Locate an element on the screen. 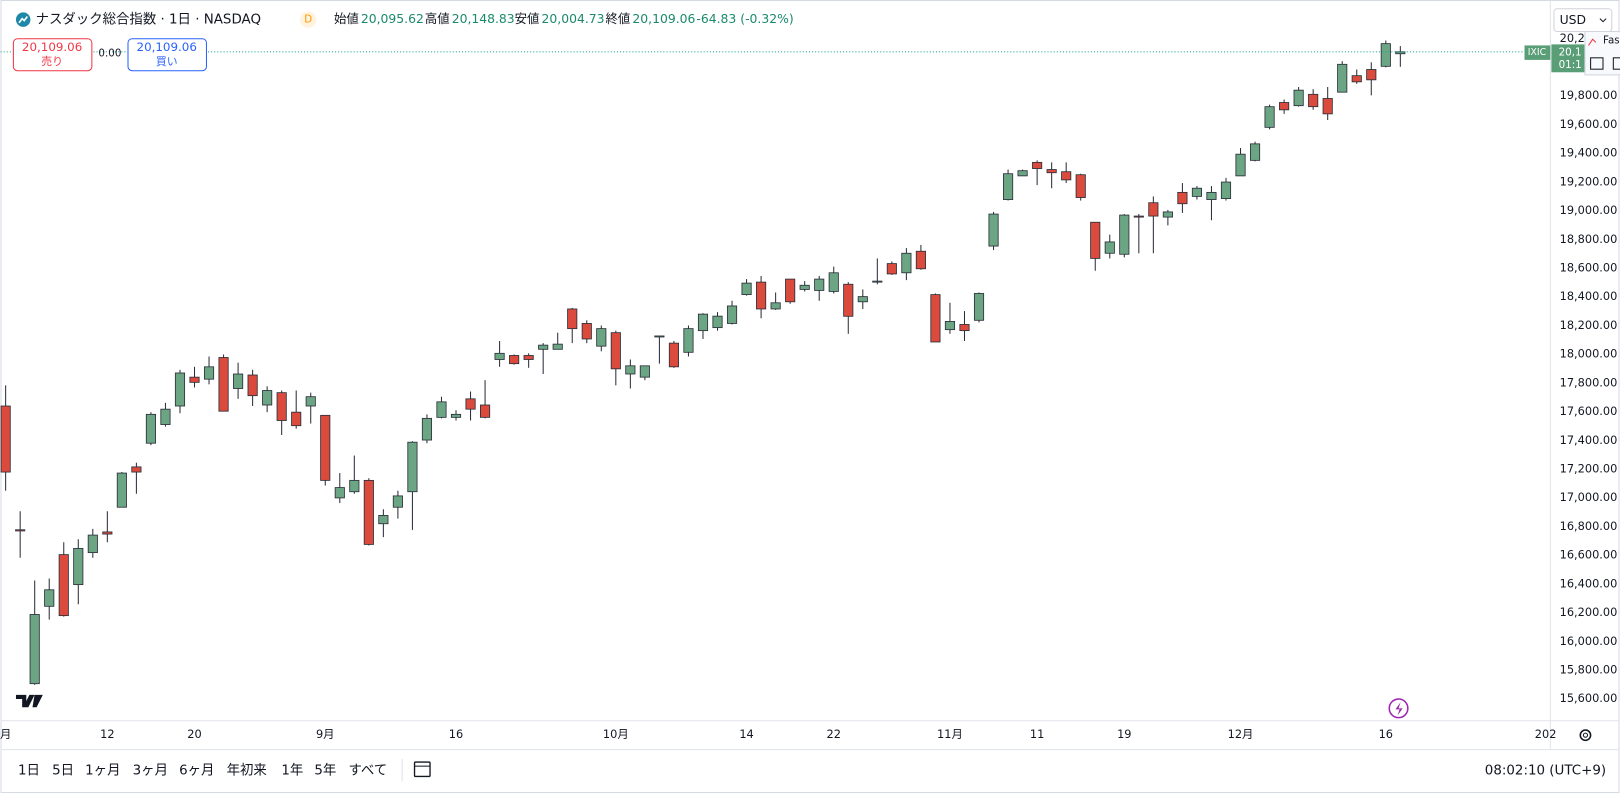 This screenshot has height=793, width=1620. buy-label: 買い is located at coordinates (167, 61).